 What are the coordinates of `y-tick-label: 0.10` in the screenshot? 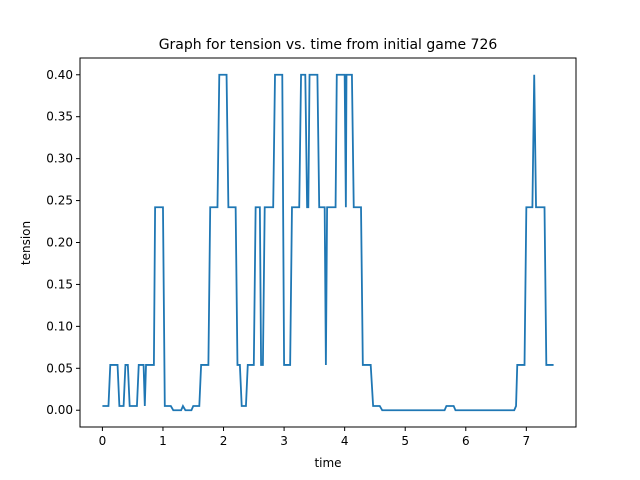 It's located at (59, 326).